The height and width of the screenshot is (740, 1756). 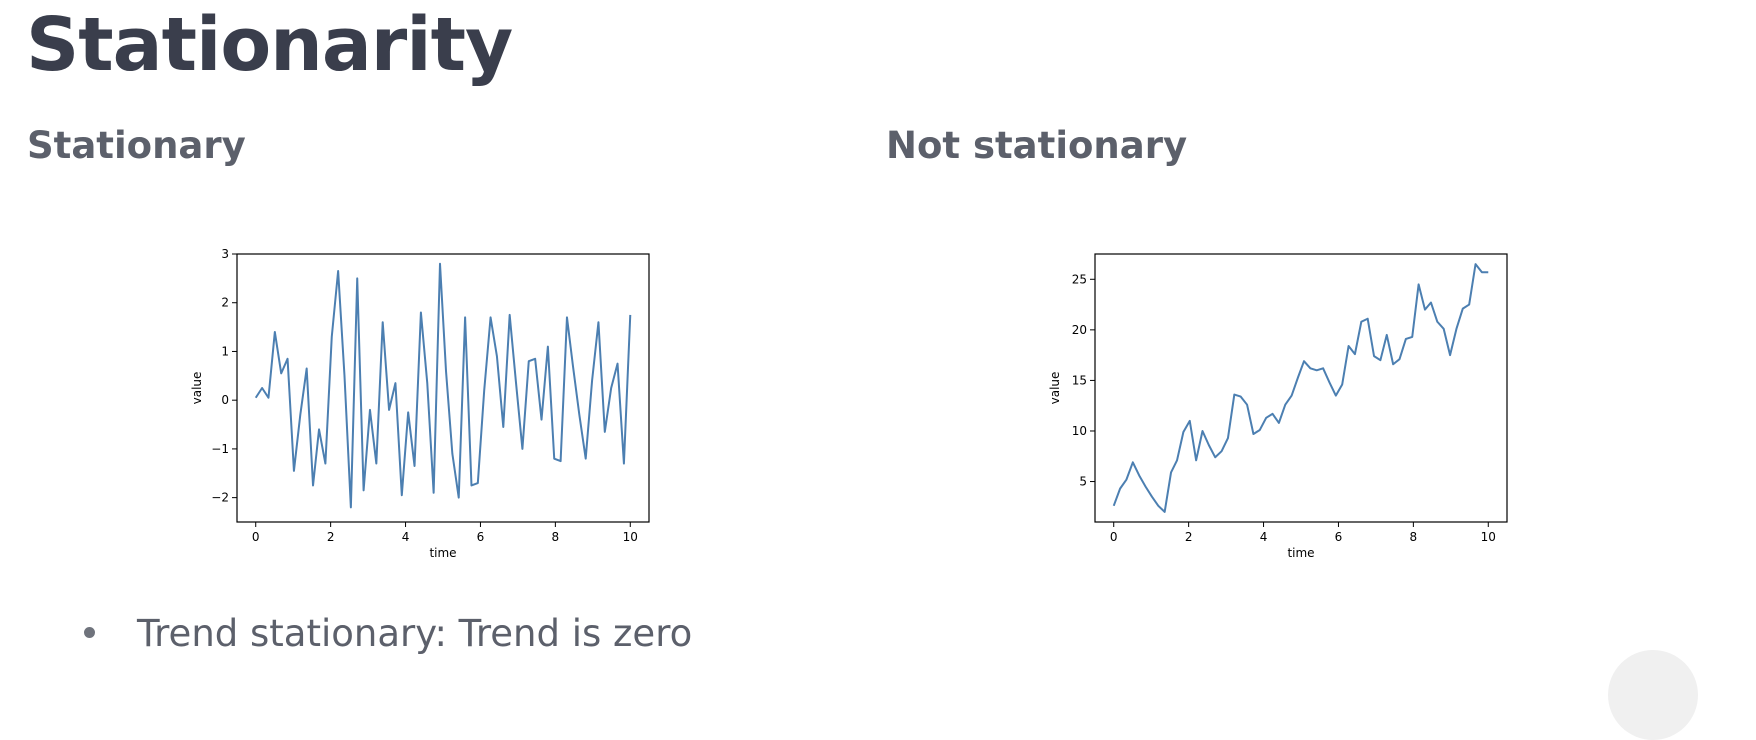 I want to click on y-tick-label: −2, so click(x=220, y=498).